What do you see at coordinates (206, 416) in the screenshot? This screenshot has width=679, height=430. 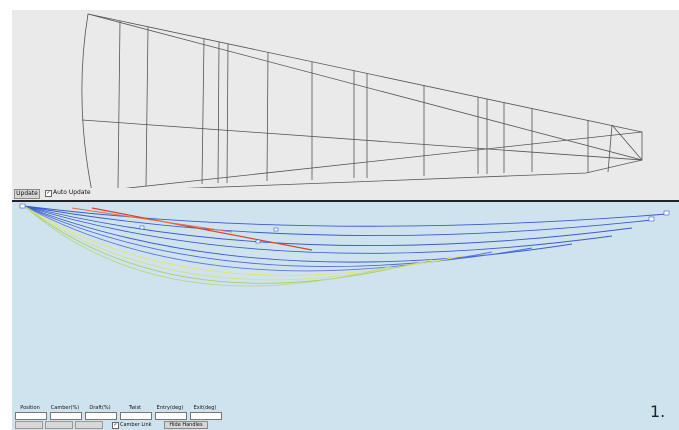 I see `exit-field` at bounding box center [206, 416].